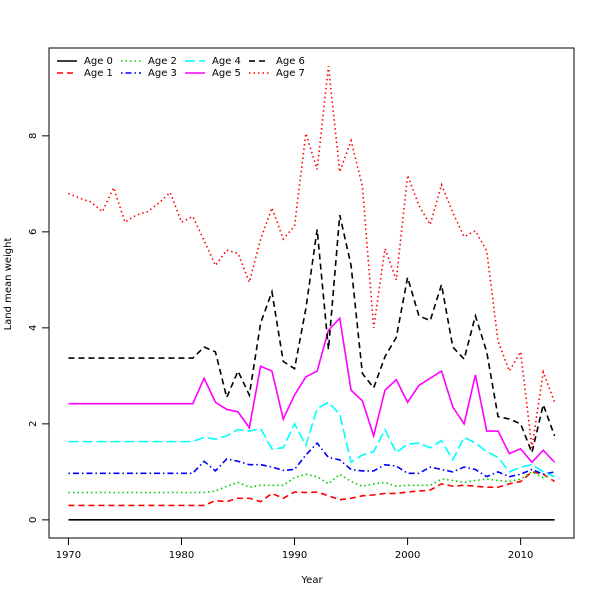 The height and width of the screenshot is (604, 600). What do you see at coordinates (226, 61) in the screenshot?
I see `legend-label: Age 4` at bounding box center [226, 61].